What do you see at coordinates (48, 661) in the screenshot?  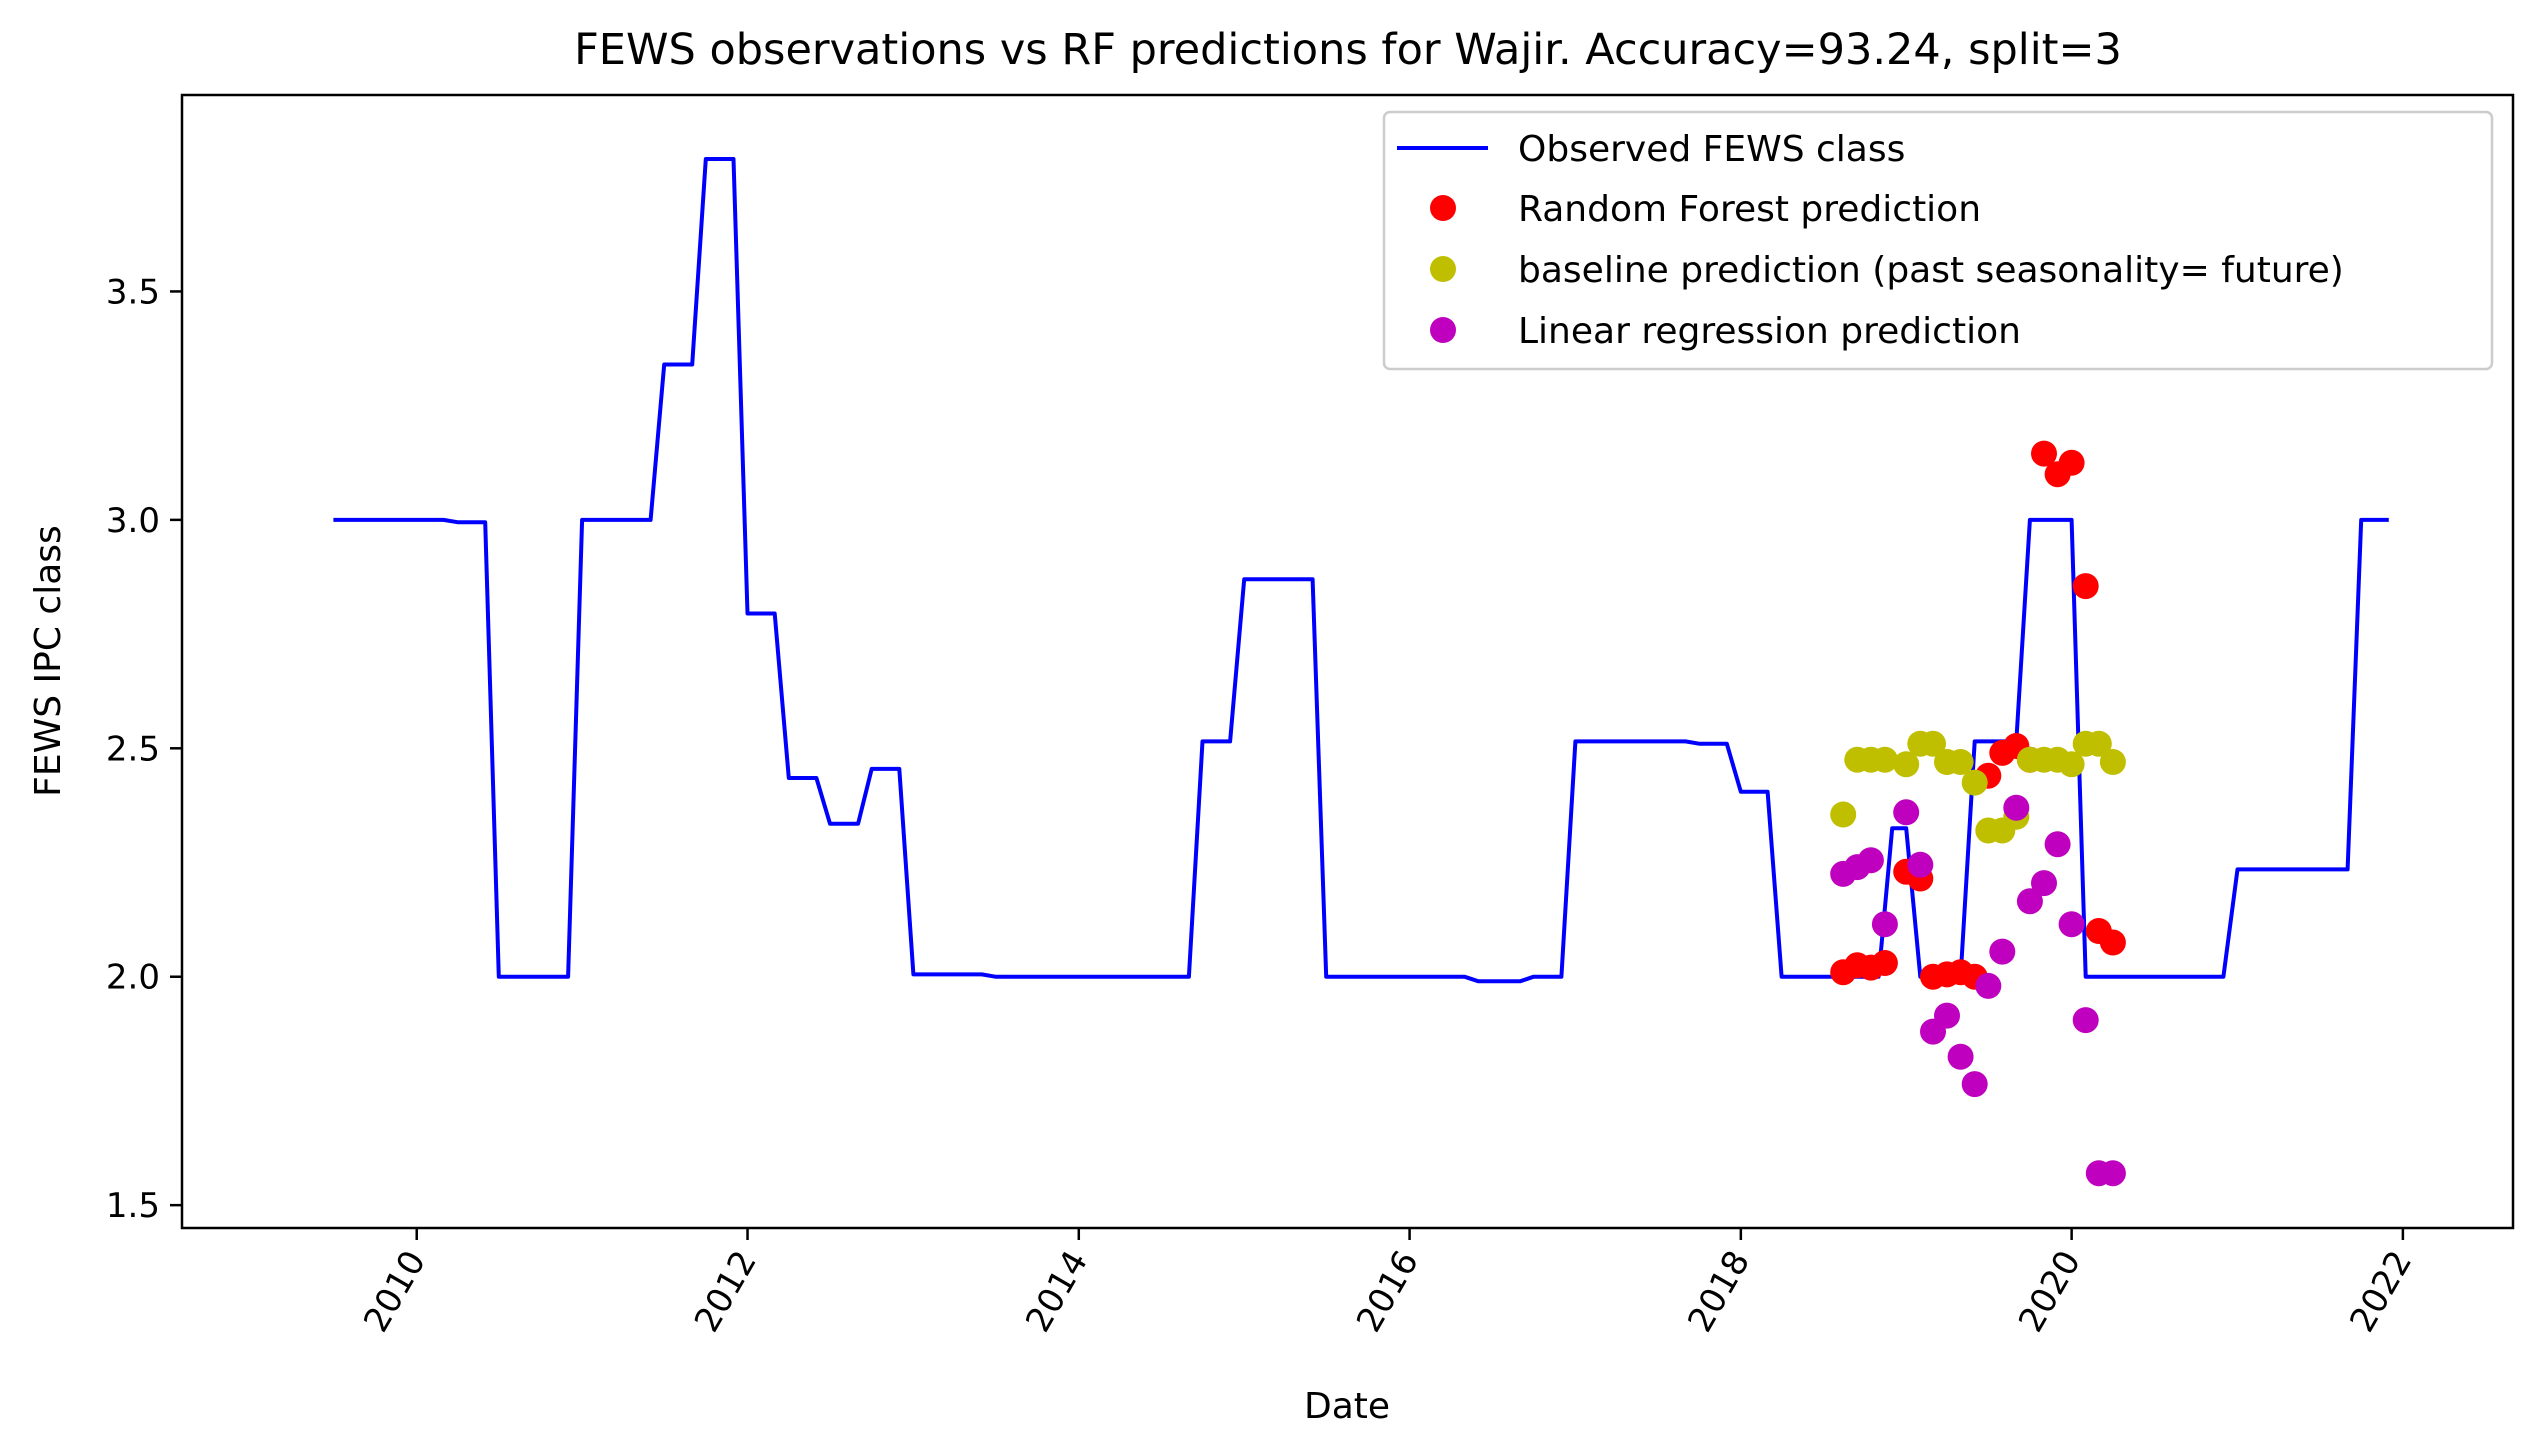 I see `y-axis-label: FEWS IPC class` at bounding box center [48, 661].